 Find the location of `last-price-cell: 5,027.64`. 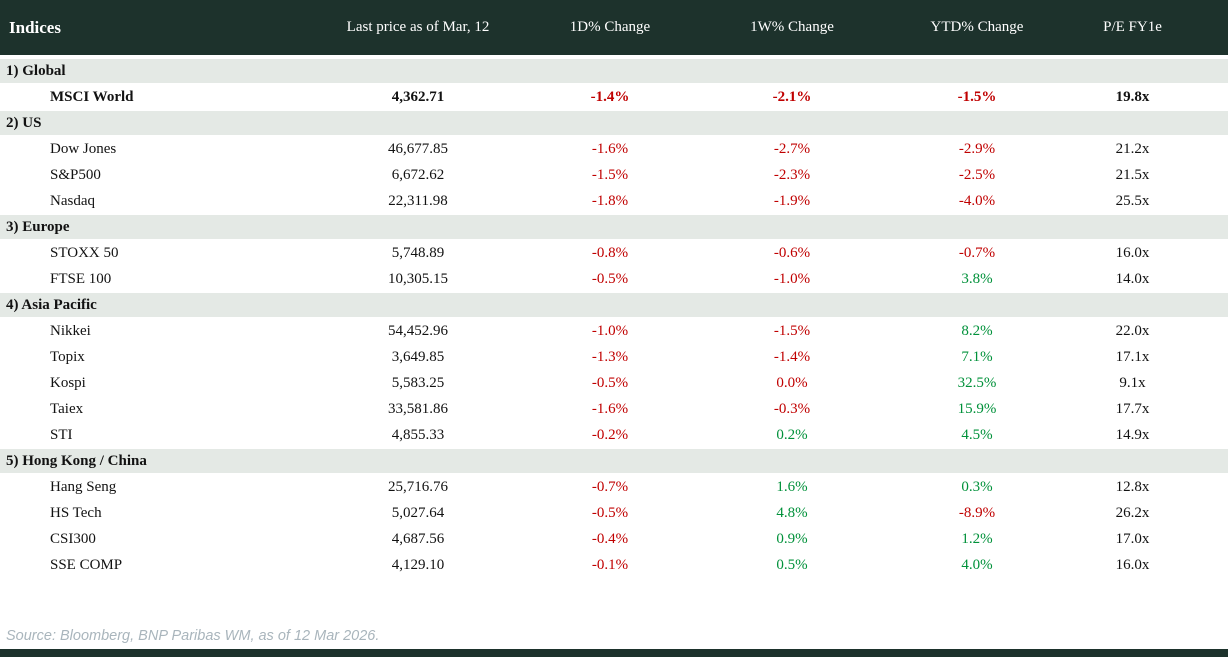

last-price-cell: 5,027.64 is located at coordinates (418, 513).